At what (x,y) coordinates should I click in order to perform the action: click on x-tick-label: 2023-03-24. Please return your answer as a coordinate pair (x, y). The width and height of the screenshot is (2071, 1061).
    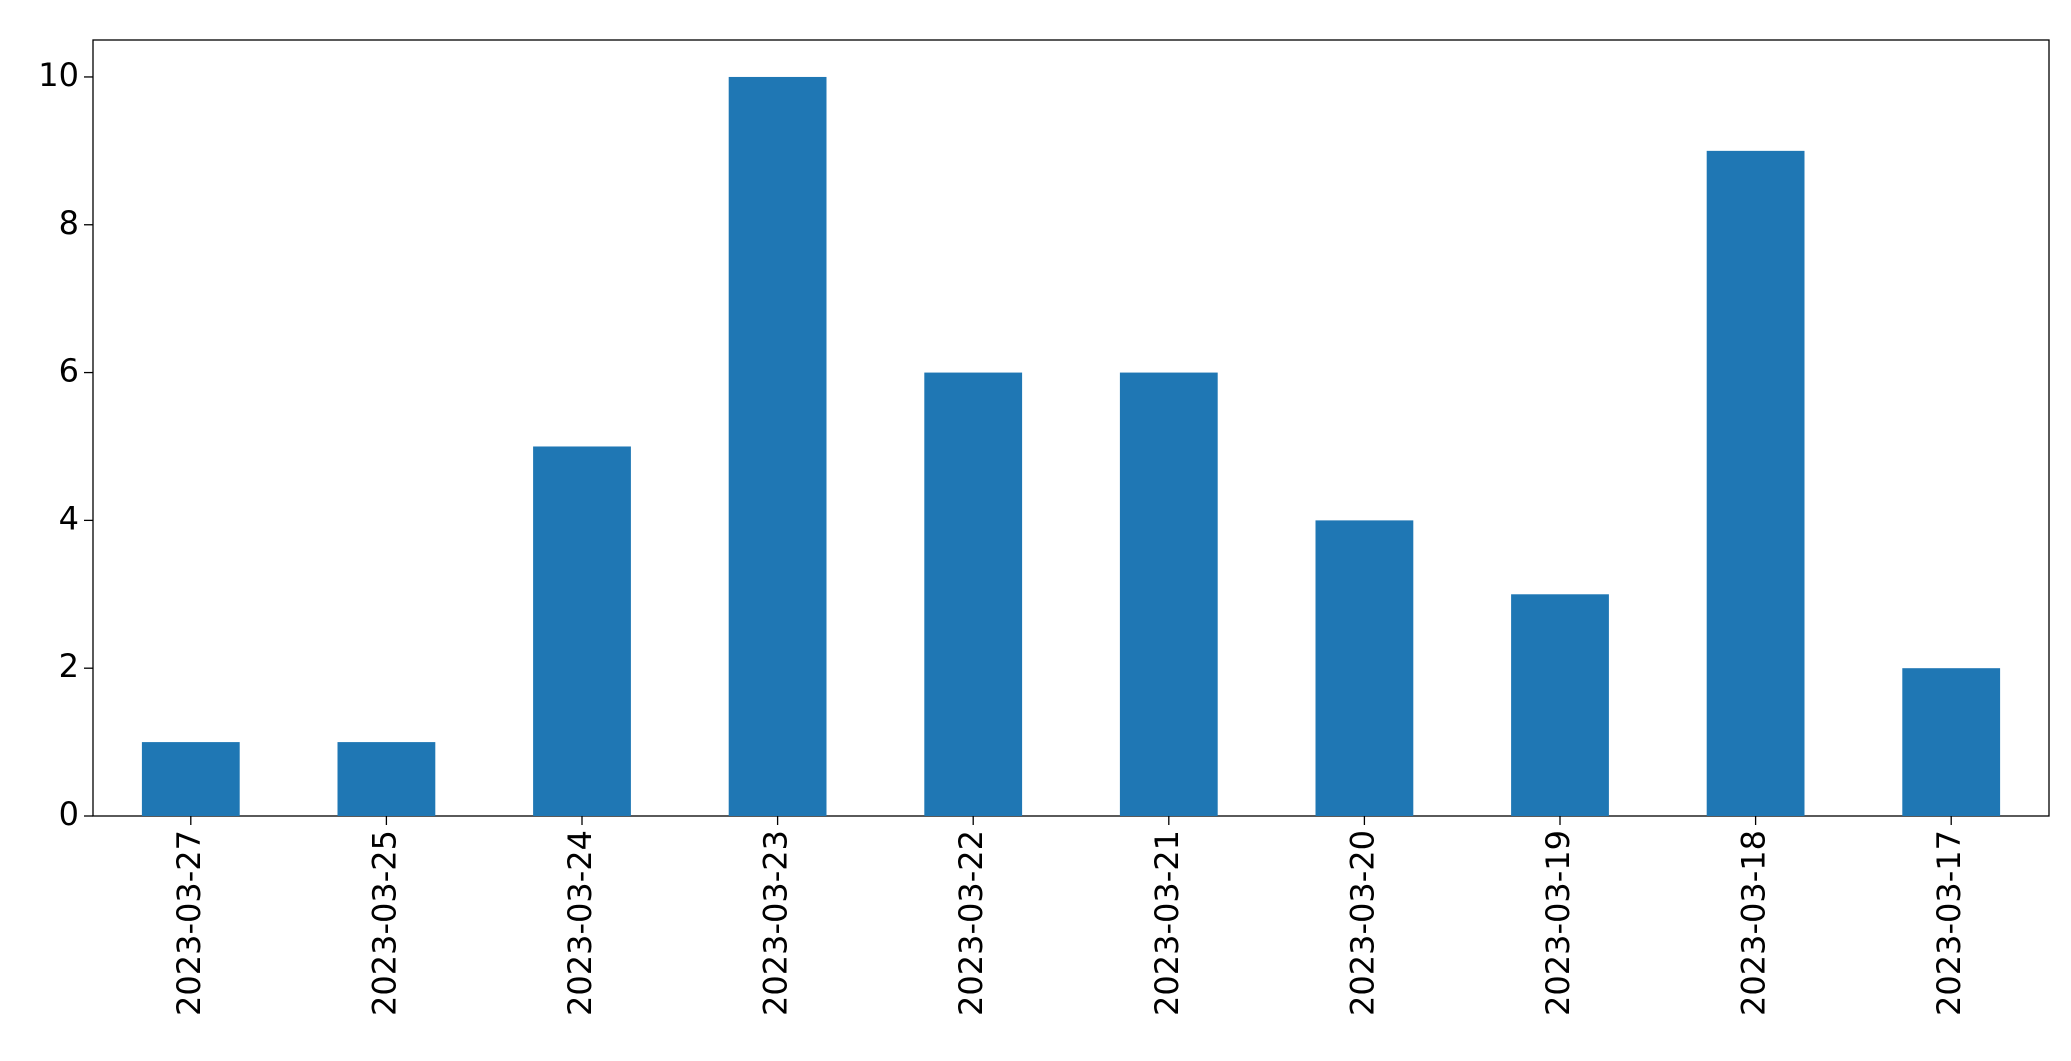
    Looking at the image, I should click on (580, 923).